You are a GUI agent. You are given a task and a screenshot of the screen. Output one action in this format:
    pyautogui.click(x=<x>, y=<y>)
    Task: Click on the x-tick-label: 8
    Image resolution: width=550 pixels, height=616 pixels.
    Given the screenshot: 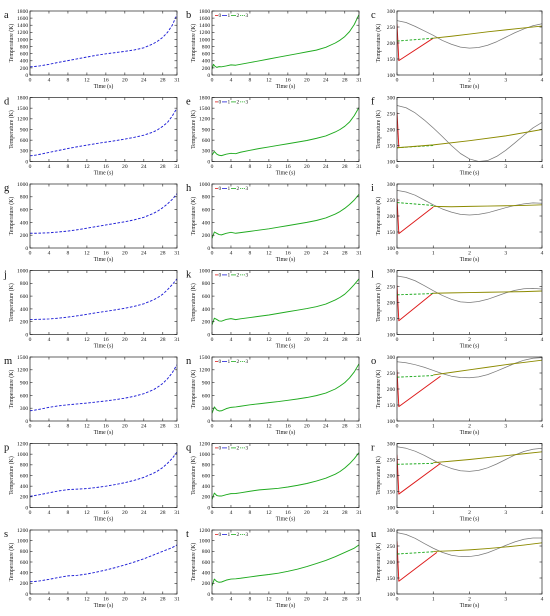 What is the action you would take?
    pyautogui.click(x=250, y=600)
    